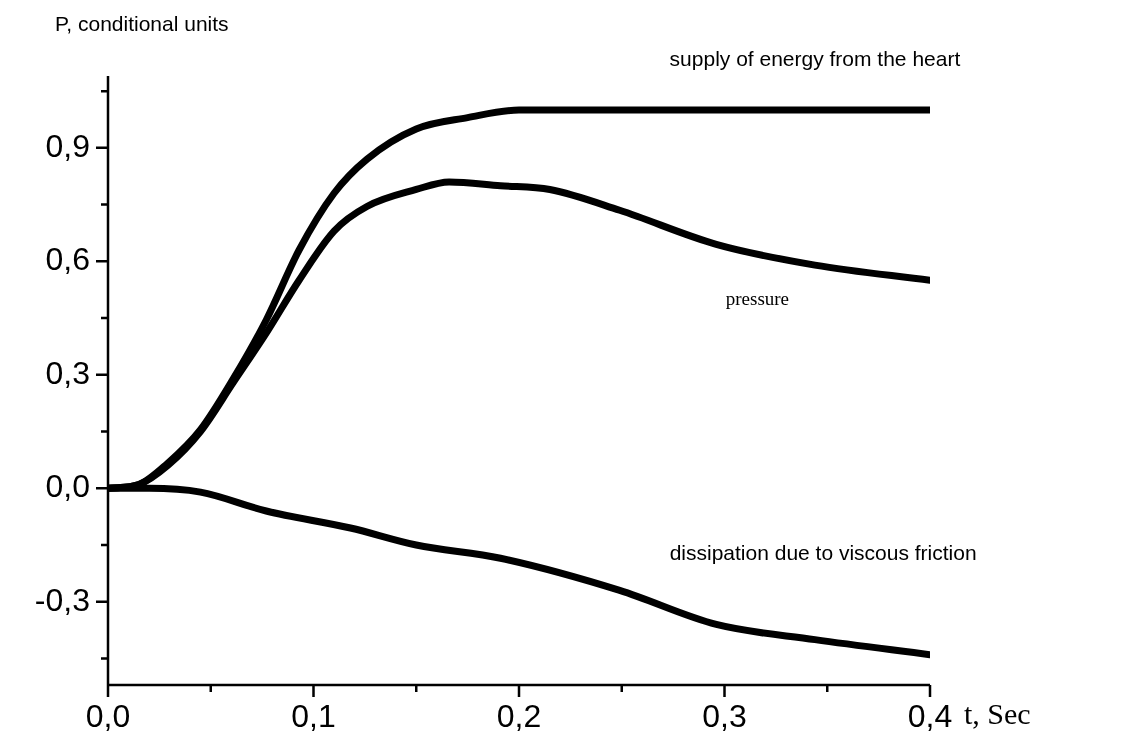 This screenshot has width=1124, height=748. Describe the element at coordinates (930, 716) in the screenshot. I see `x-tick-label: 0,4` at that location.